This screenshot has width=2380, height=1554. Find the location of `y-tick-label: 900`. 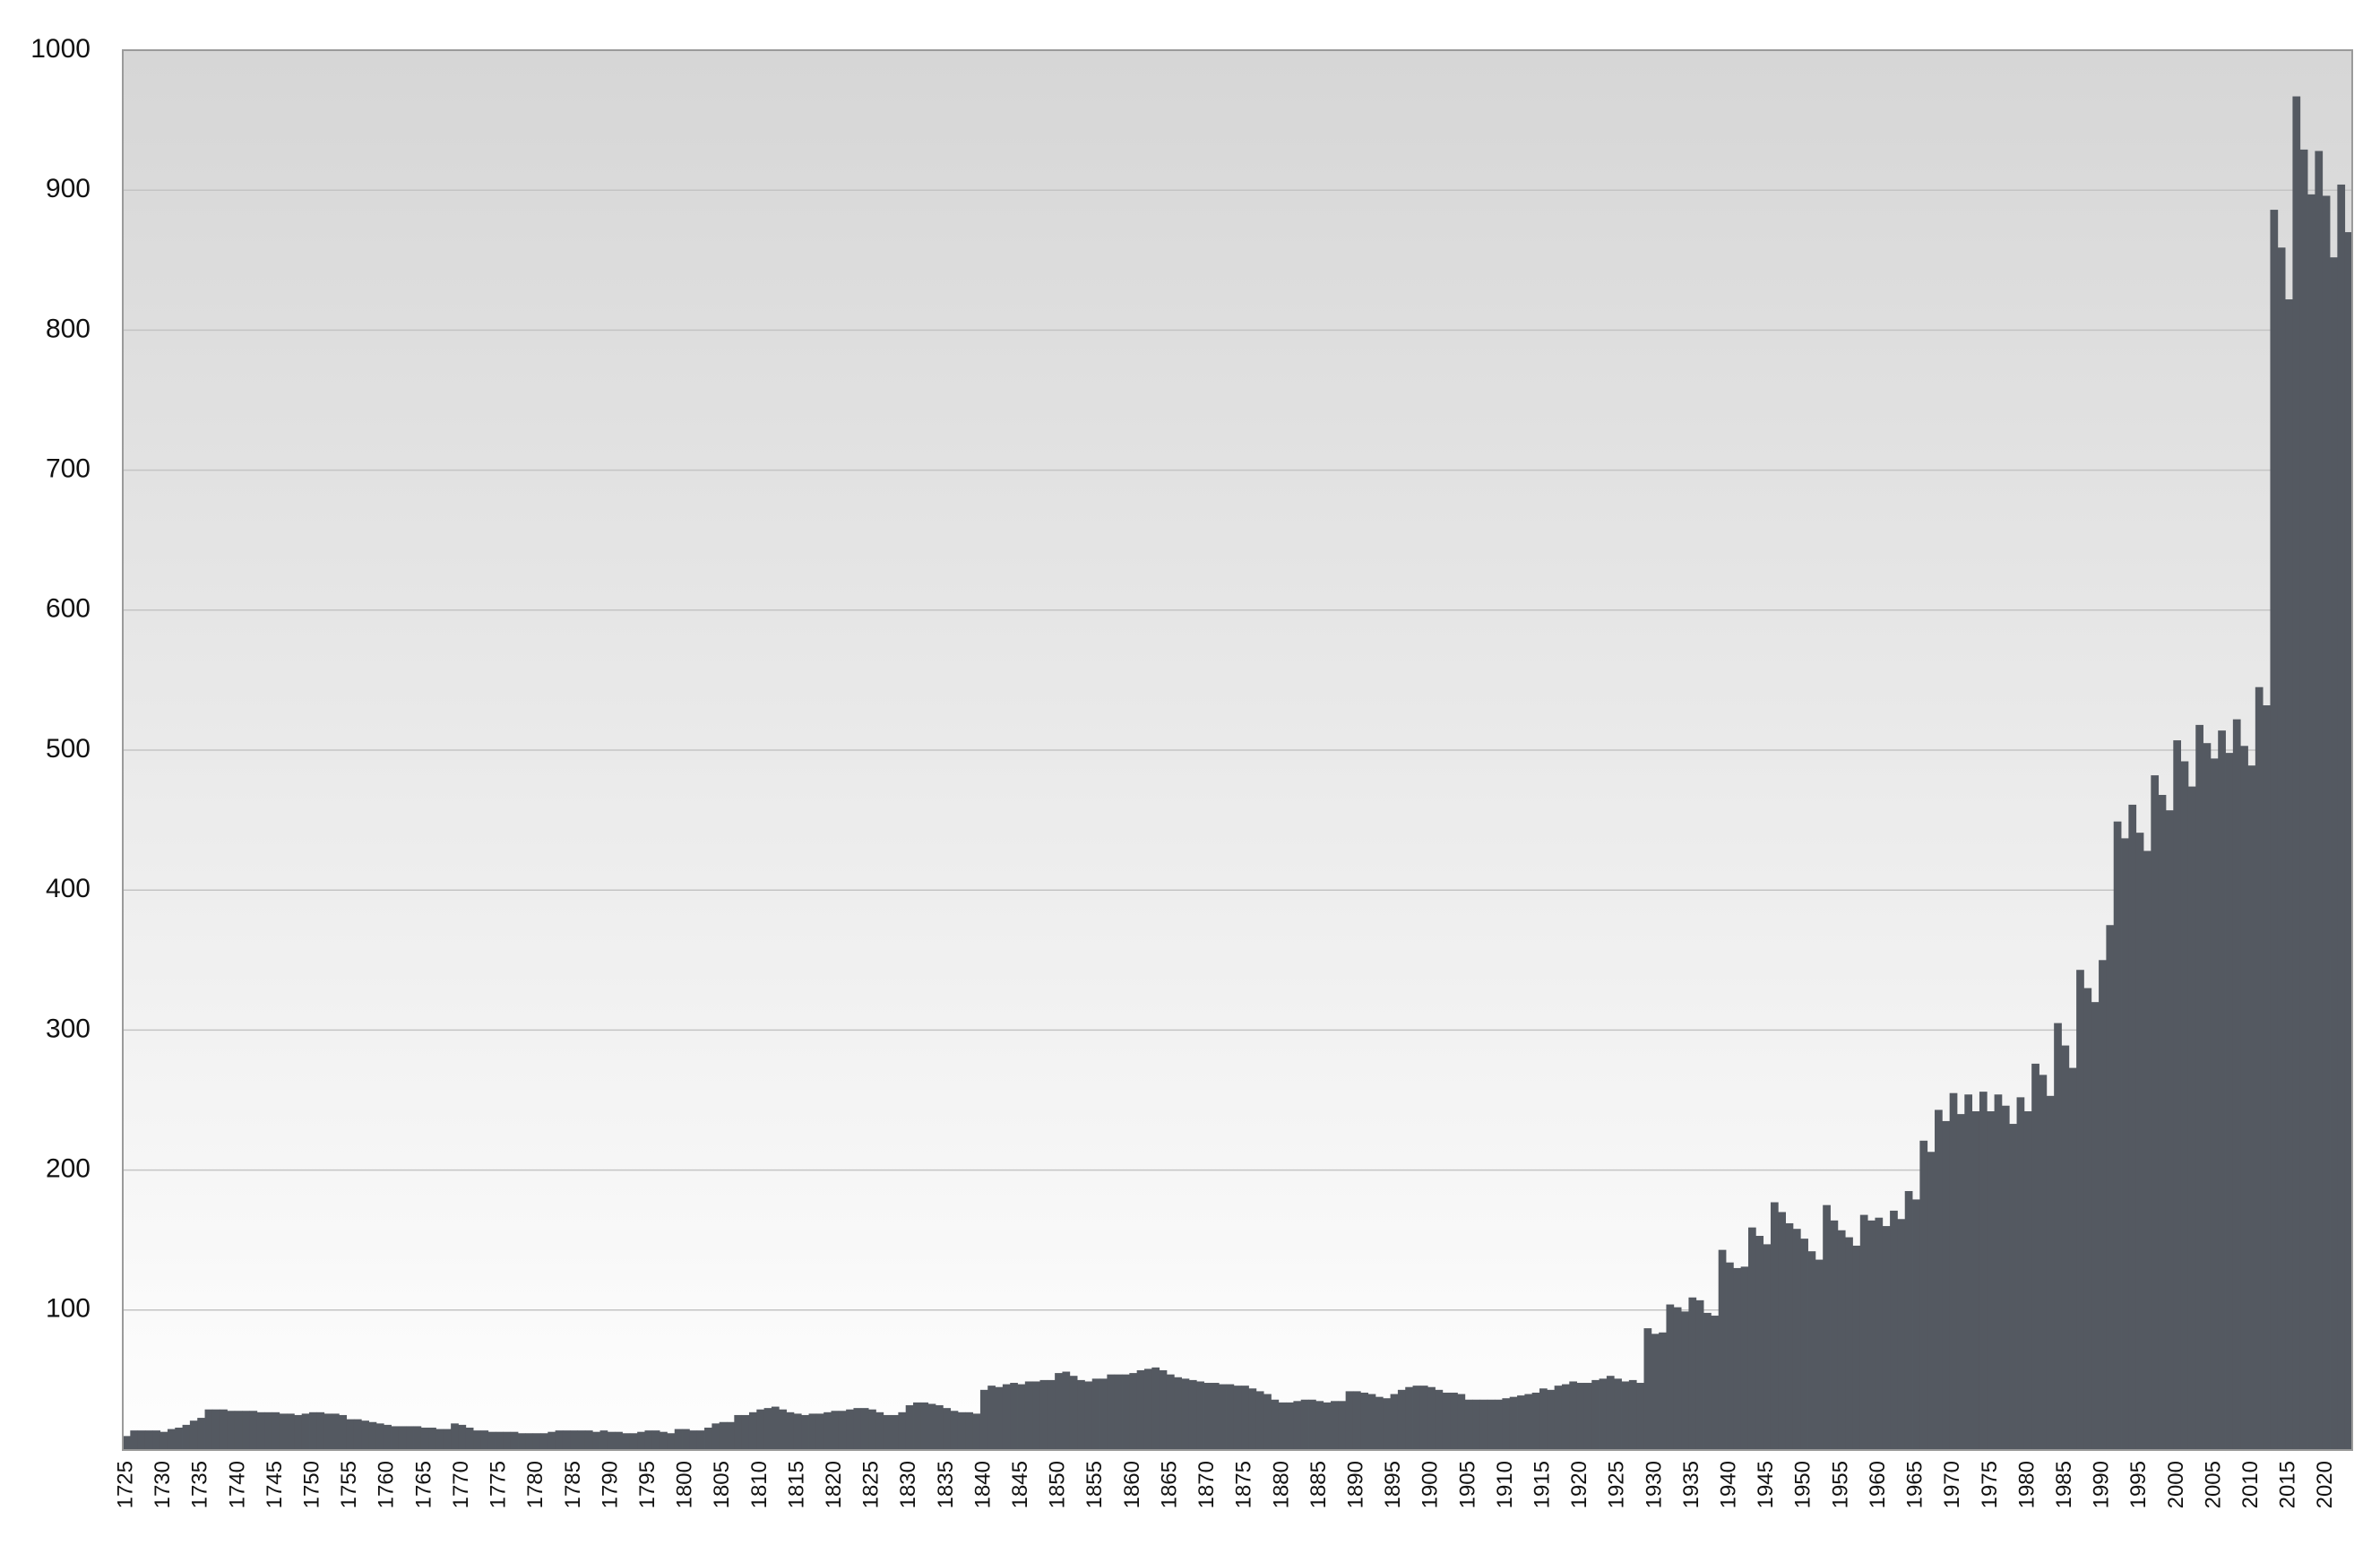

y-tick-label: 900 is located at coordinates (68, 188).